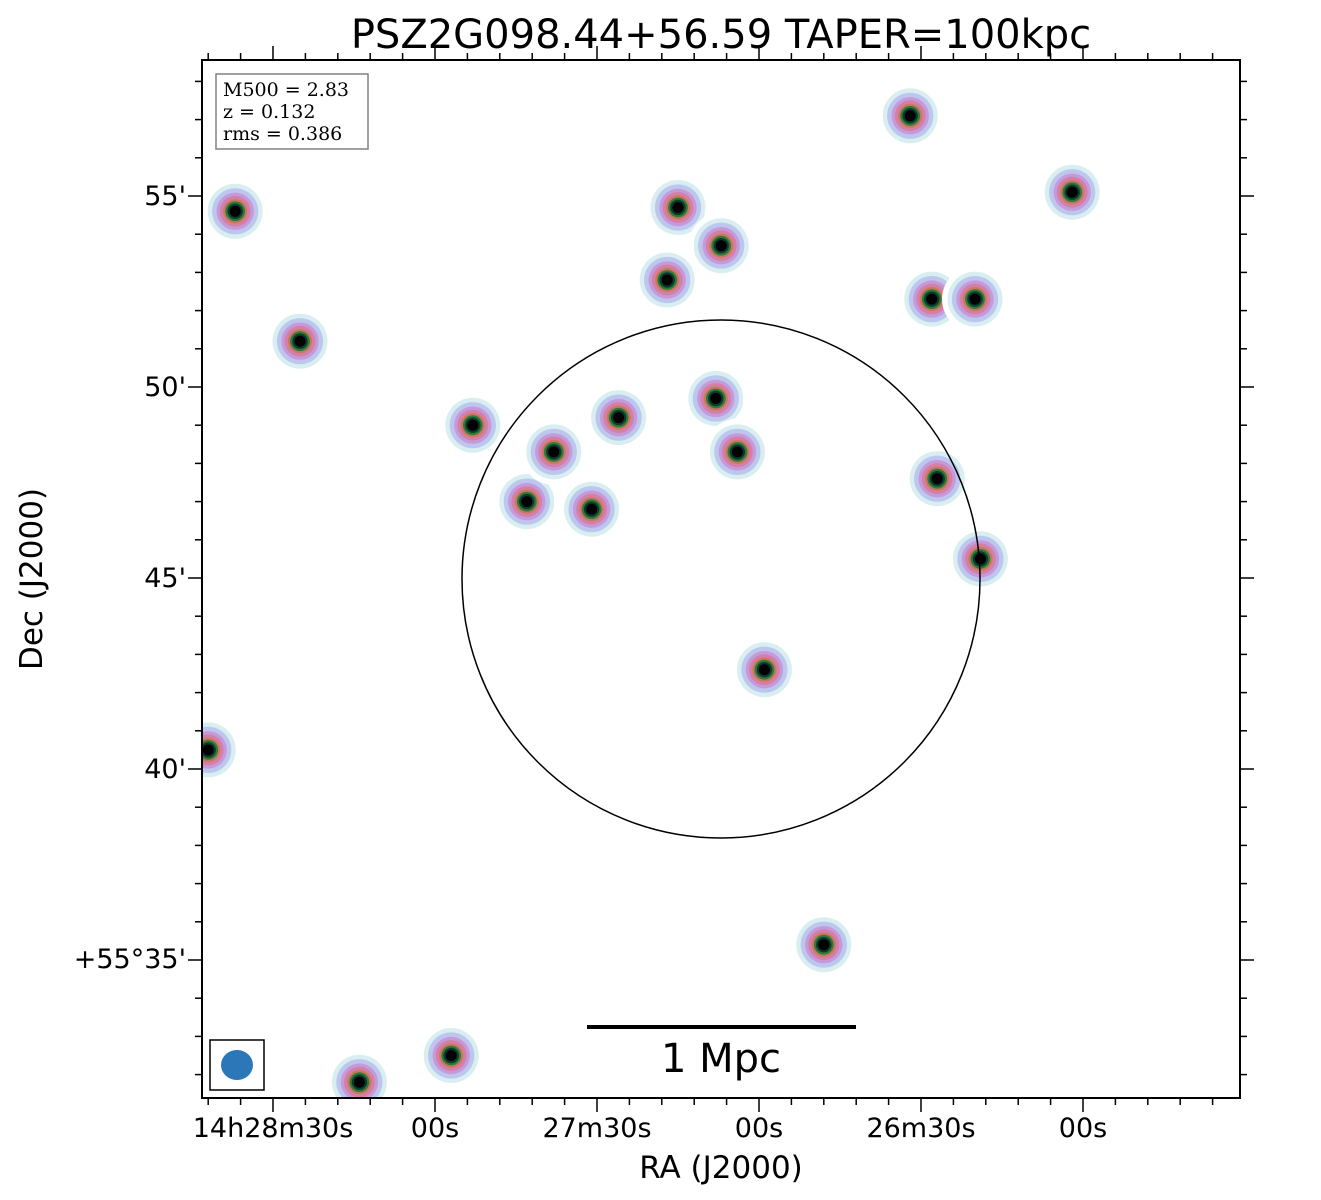  What do you see at coordinates (165, 387) in the screenshot?
I see `y-tick-label: 50'` at bounding box center [165, 387].